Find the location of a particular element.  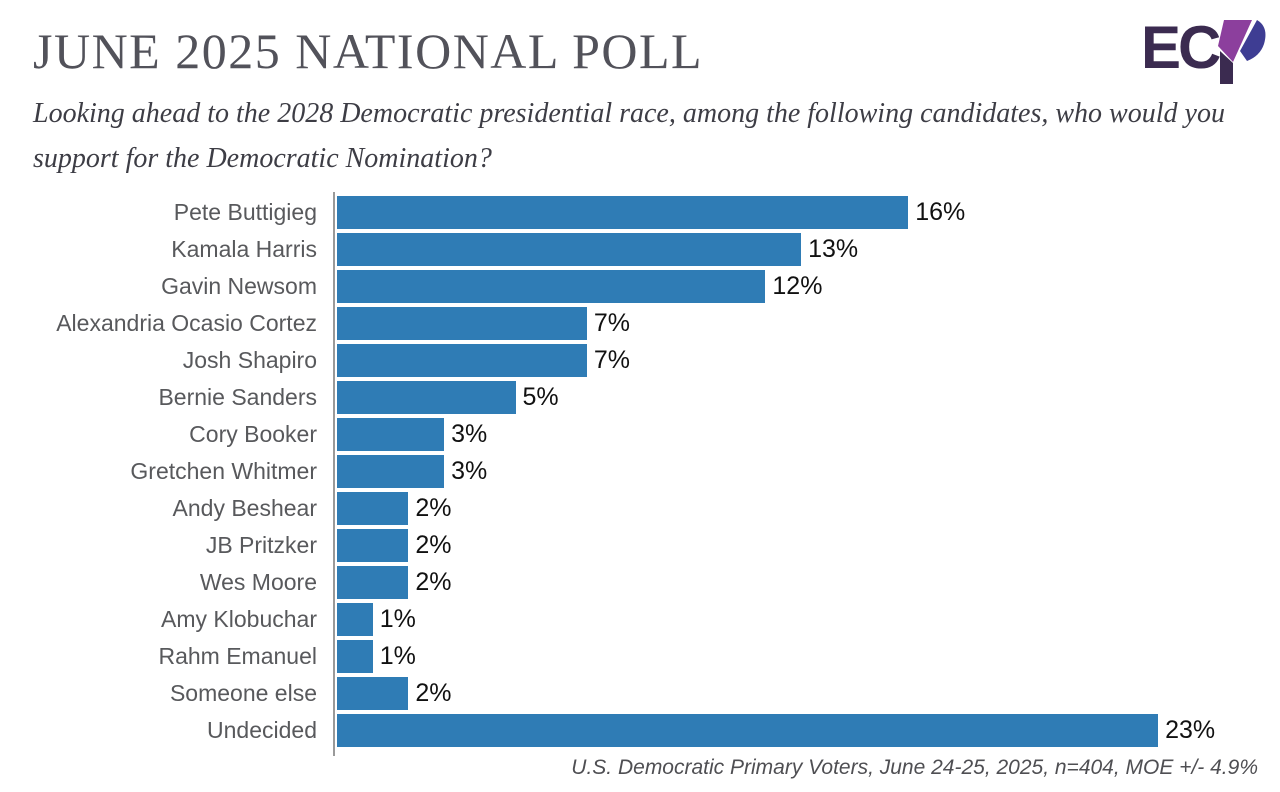

bar-track: 13% is located at coordinates (808, 249).